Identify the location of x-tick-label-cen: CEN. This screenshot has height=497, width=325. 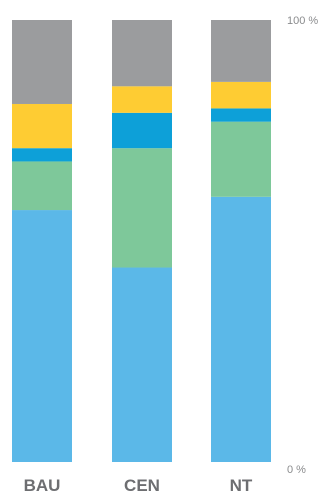
(142, 485).